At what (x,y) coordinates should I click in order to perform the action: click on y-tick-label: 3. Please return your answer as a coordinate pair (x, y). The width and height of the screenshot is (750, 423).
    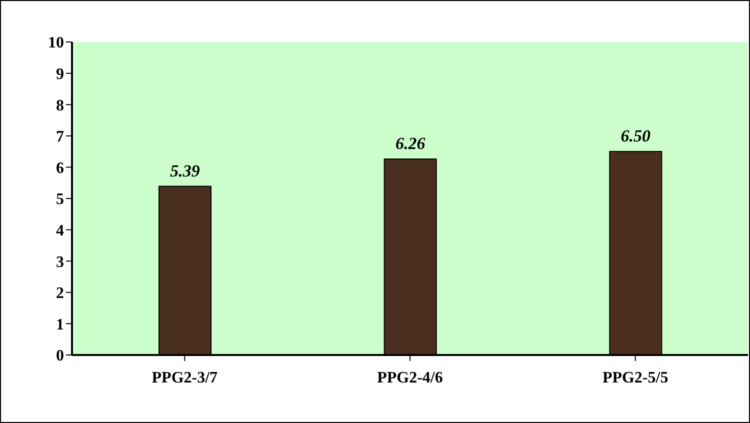
    Looking at the image, I should click on (60, 262).